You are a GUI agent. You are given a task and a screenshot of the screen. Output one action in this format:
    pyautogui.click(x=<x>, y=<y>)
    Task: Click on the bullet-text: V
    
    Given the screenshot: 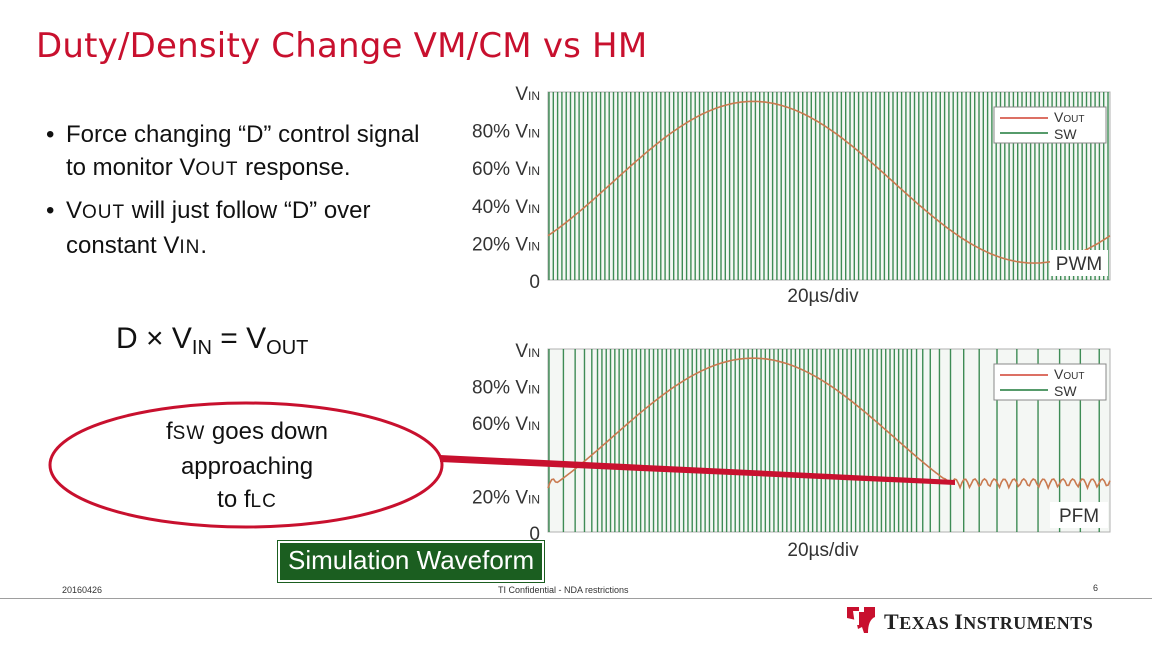 What is the action you would take?
    pyautogui.click(x=74, y=210)
    